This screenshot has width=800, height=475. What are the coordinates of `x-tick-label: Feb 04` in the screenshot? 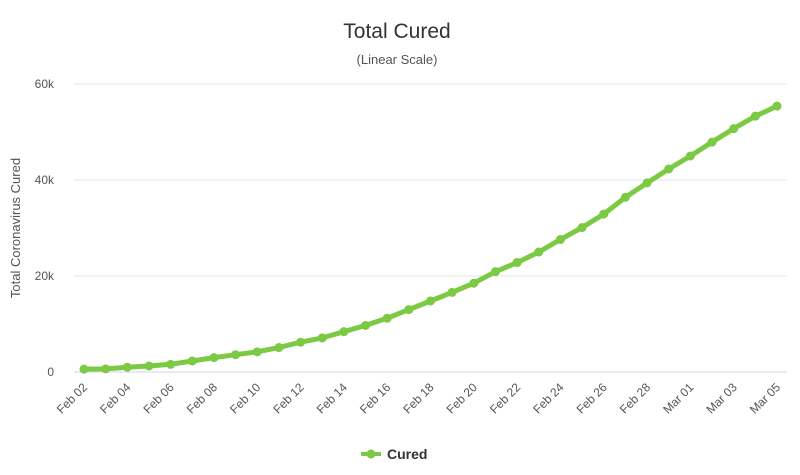 It's located at (115, 398).